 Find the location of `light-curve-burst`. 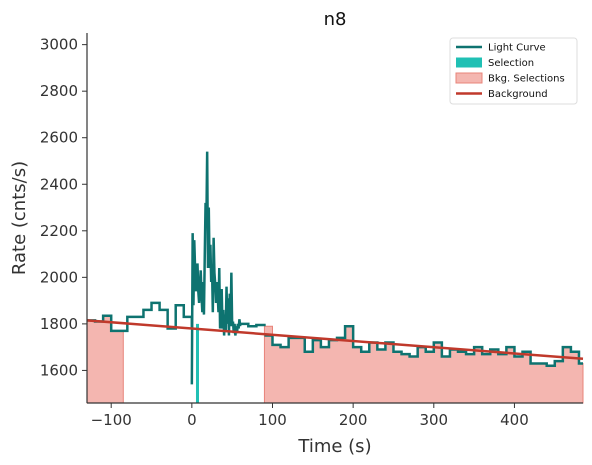

light-curve-burst is located at coordinates (216, 268).